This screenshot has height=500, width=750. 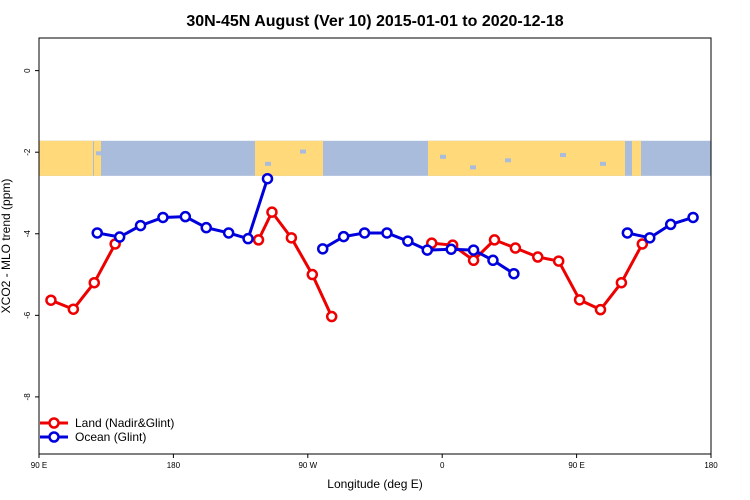 I want to click on x-tick-label-0: 90 E, so click(x=39, y=465).